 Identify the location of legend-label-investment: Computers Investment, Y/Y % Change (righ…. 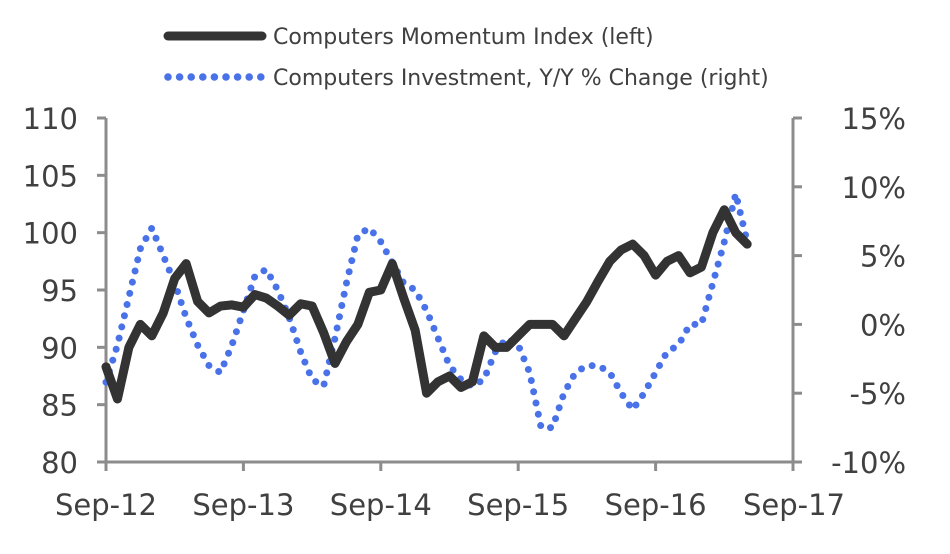
(521, 78).